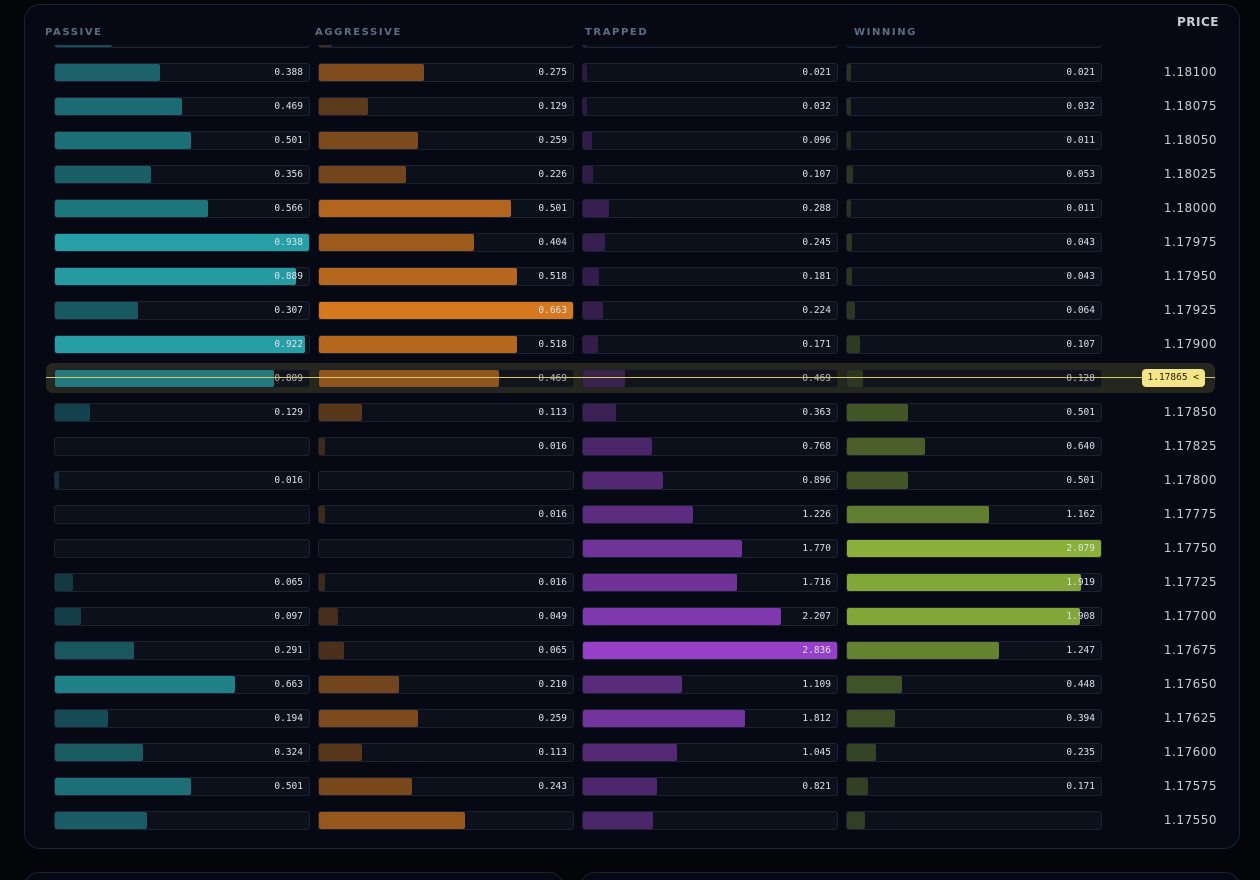  What do you see at coordinates (816, 480) in the screenshot?
I see `trapped-value: 0.896` at bounding box center [816, 480].